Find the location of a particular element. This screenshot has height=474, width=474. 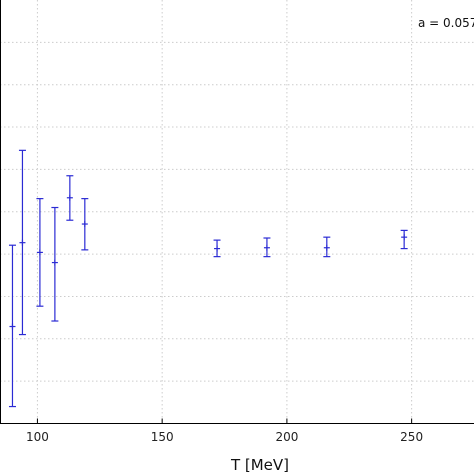

x-tick-label: 200 is located at coordinates (286, 437).